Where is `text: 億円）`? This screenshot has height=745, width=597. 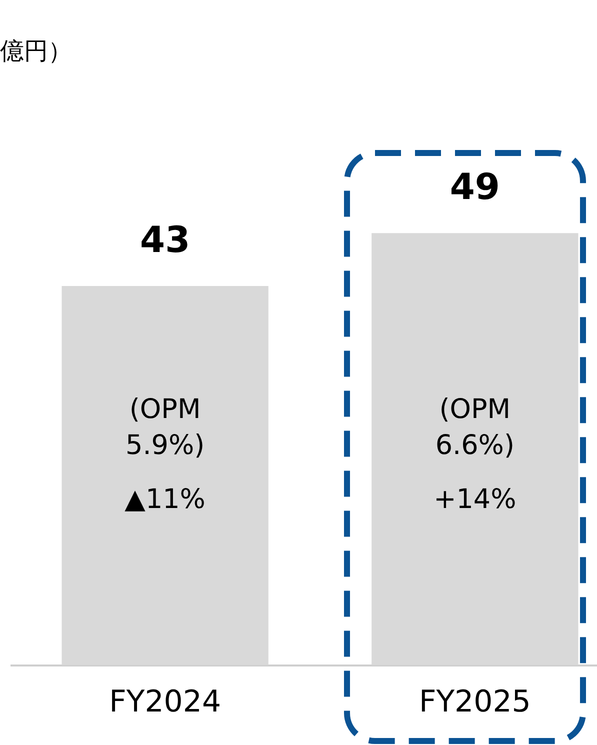 text: 億円） is located at coordinates (36, 51).